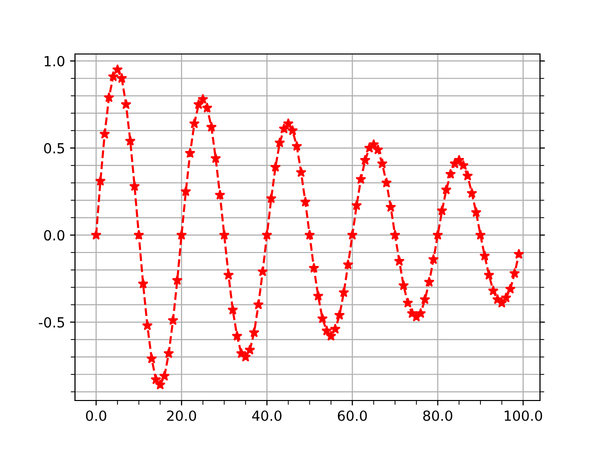  Describe the element at coordinates (267, 415) in the screenshot. I see `x-tick-label: 40.0` at that location.